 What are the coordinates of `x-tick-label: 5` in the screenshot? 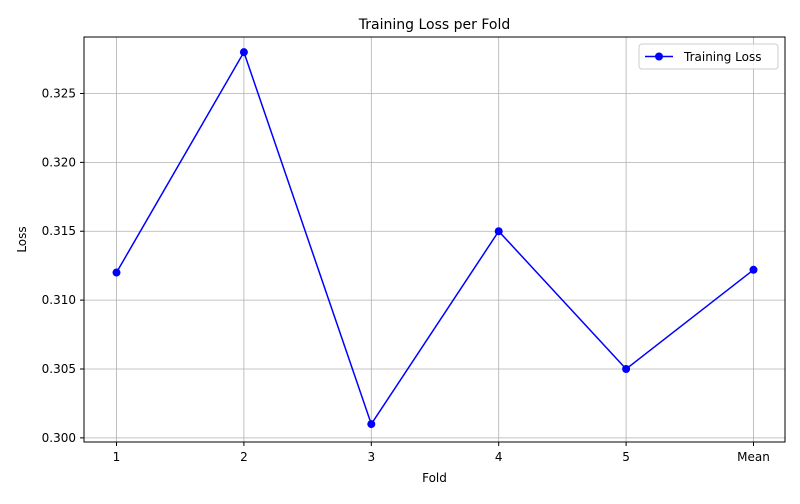 It's located at (626, 457).